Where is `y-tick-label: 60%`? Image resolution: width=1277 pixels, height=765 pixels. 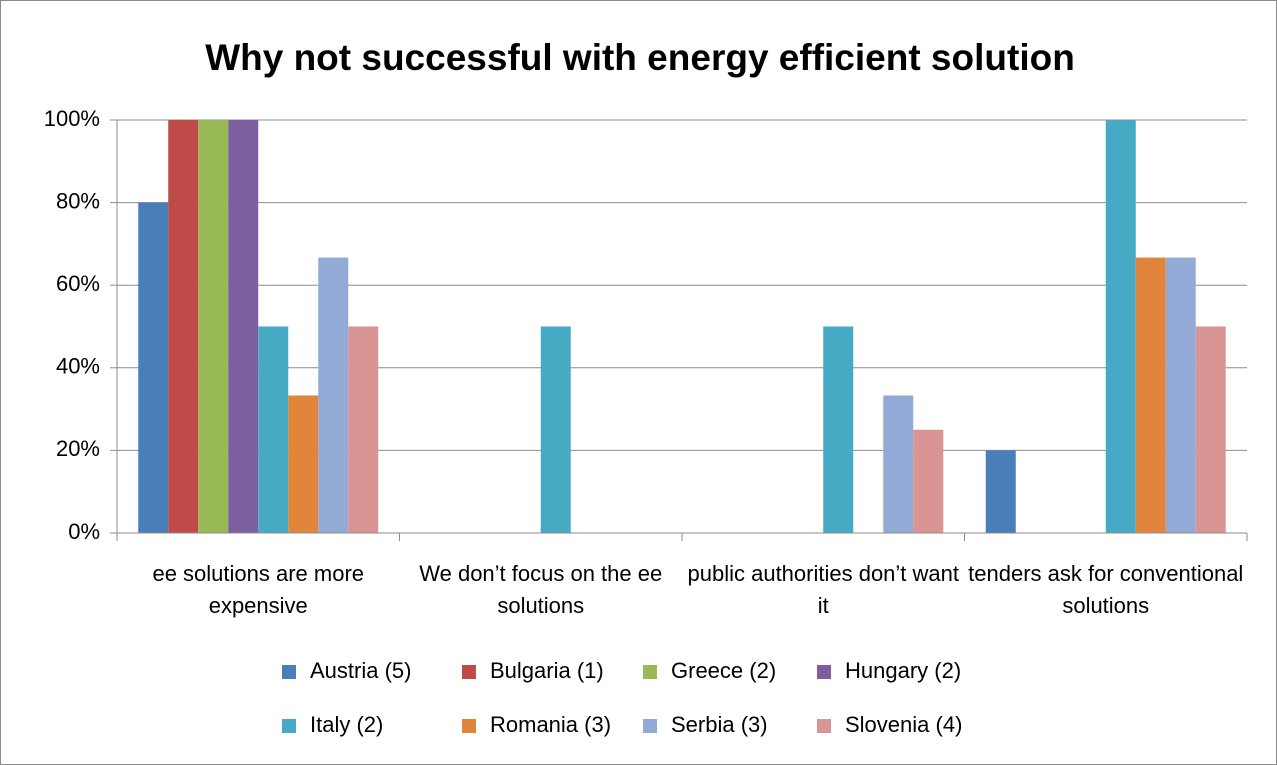 y-tick-label: 60% is located at coordinates (78, 283).